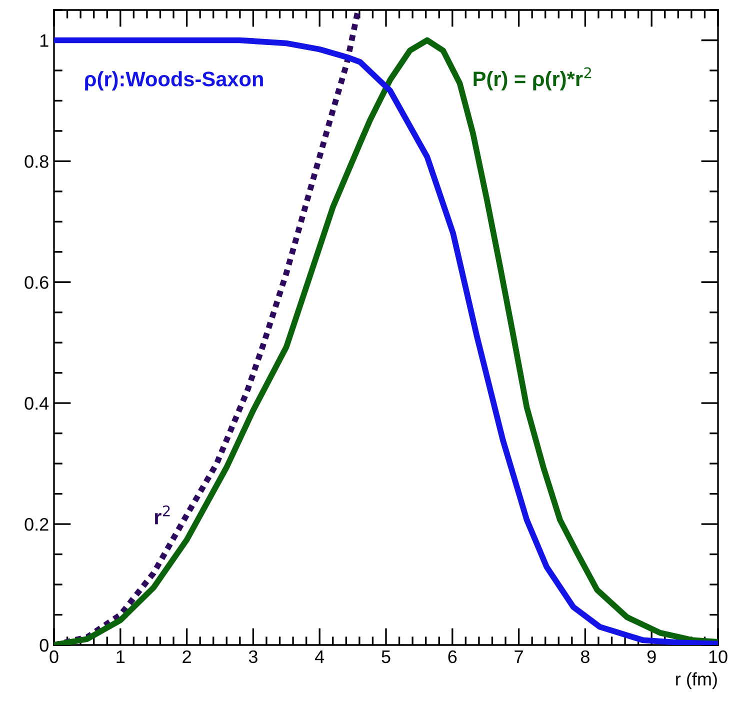 The image size is (734, 703). Describe the element at coordinates (186, 656) in the screenshot. I see `x-tick-label: 2` at that location.